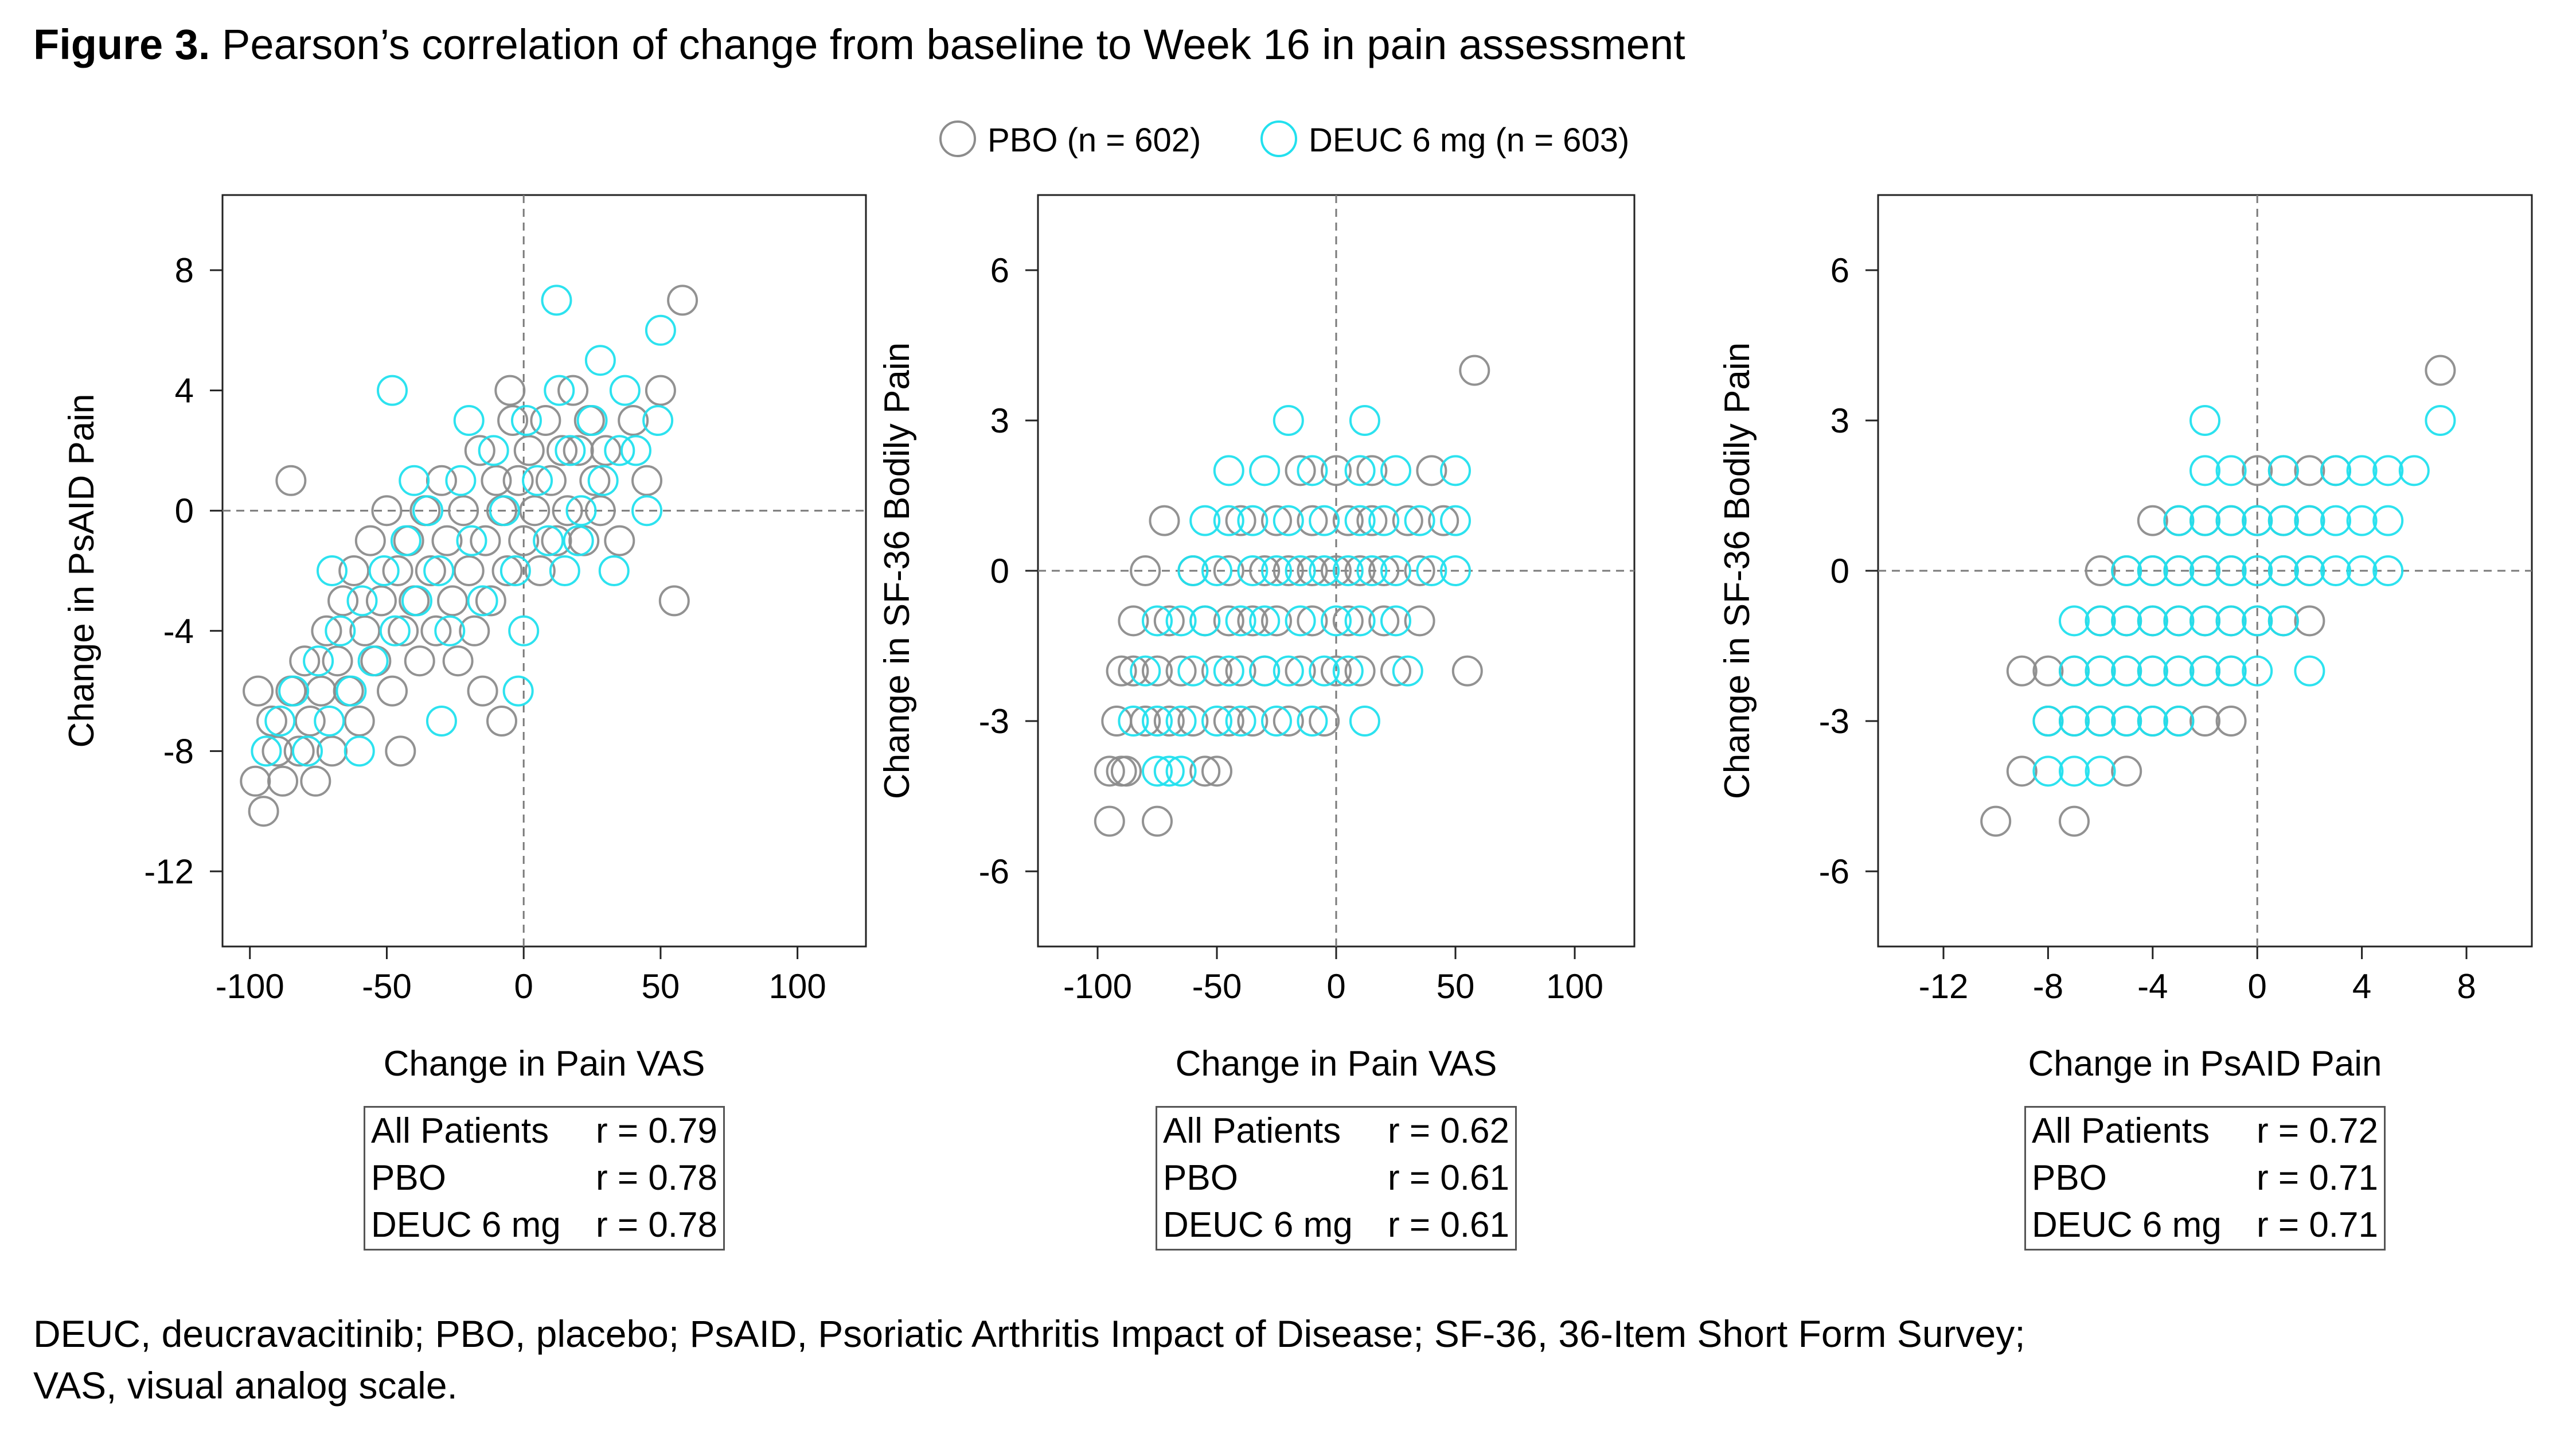 This screenshot has height=1449, width=2576. What do you see at coordinates (2466, 986) in the screenshot?
I see `x-tick-label: 8` at bounding box center [2466, 986].